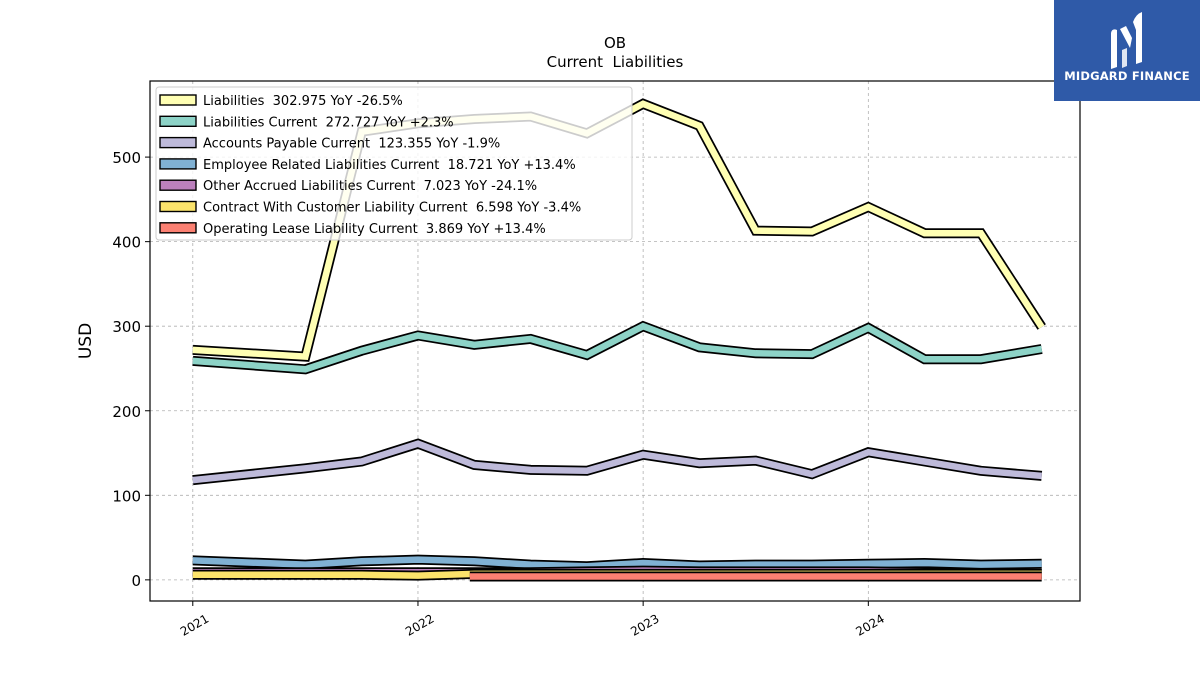 The width and height of the screenshot is (1200, 675). What do you see at coordinates (126, 496) in the screenshot?
I see `y-tick-label: 100` at bounding box center [126, 496].